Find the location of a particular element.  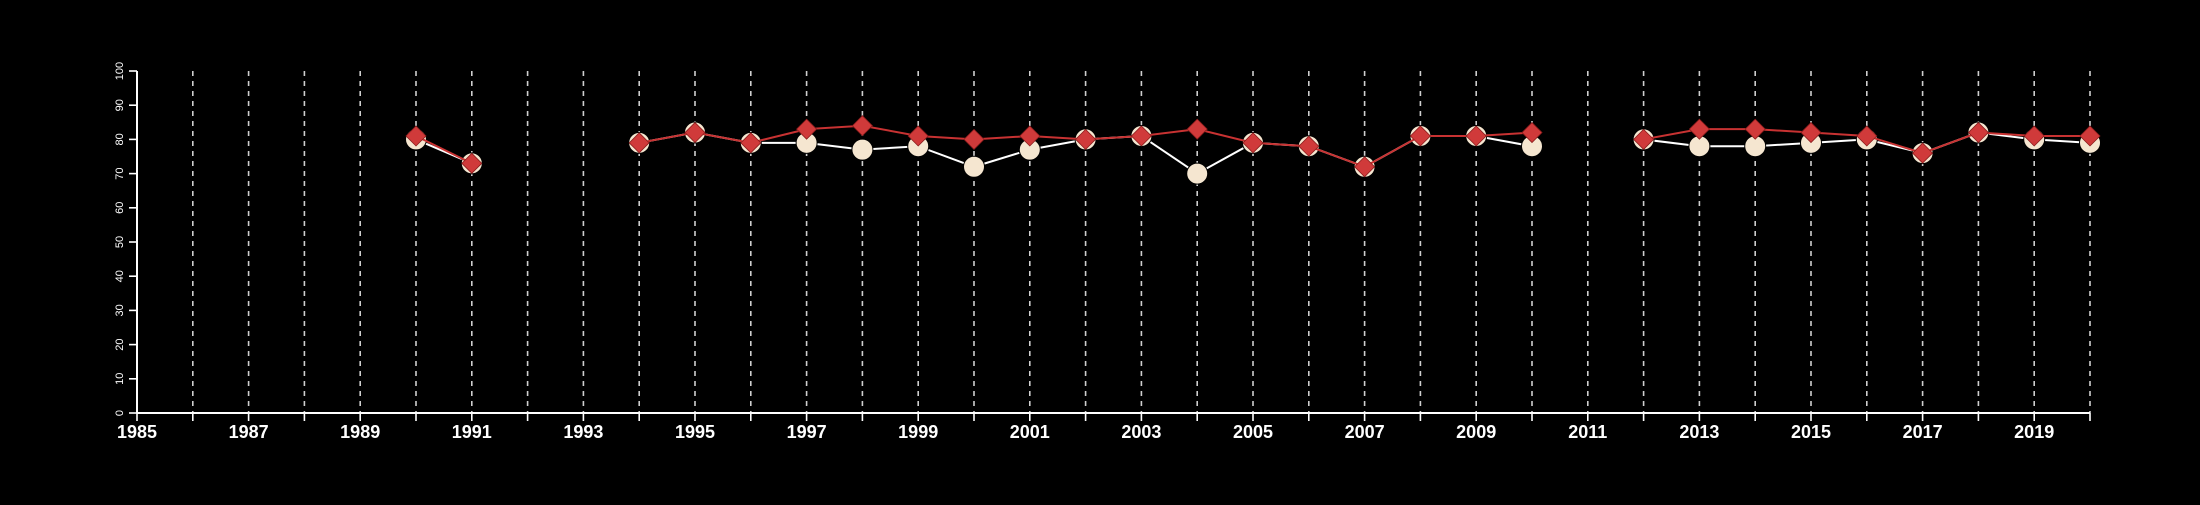

series-2-point-2008 is located at coordinates (1420, 136).